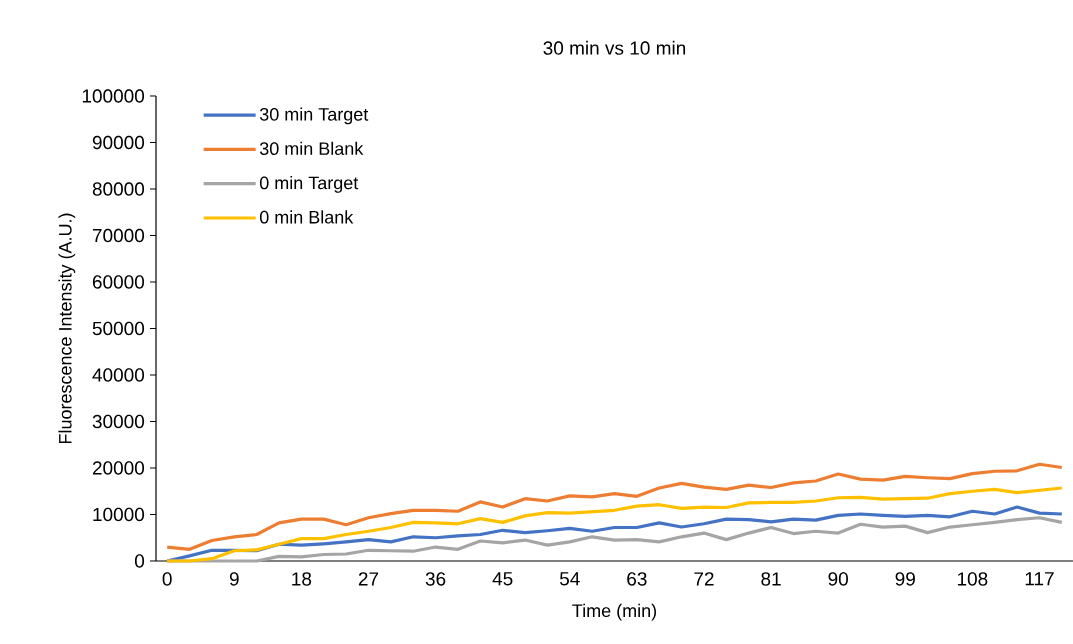  What do you see at coordinates (118, 142) in the screenshot?
I see `y-tick-label: 90000` at bounding box center [118, 142].